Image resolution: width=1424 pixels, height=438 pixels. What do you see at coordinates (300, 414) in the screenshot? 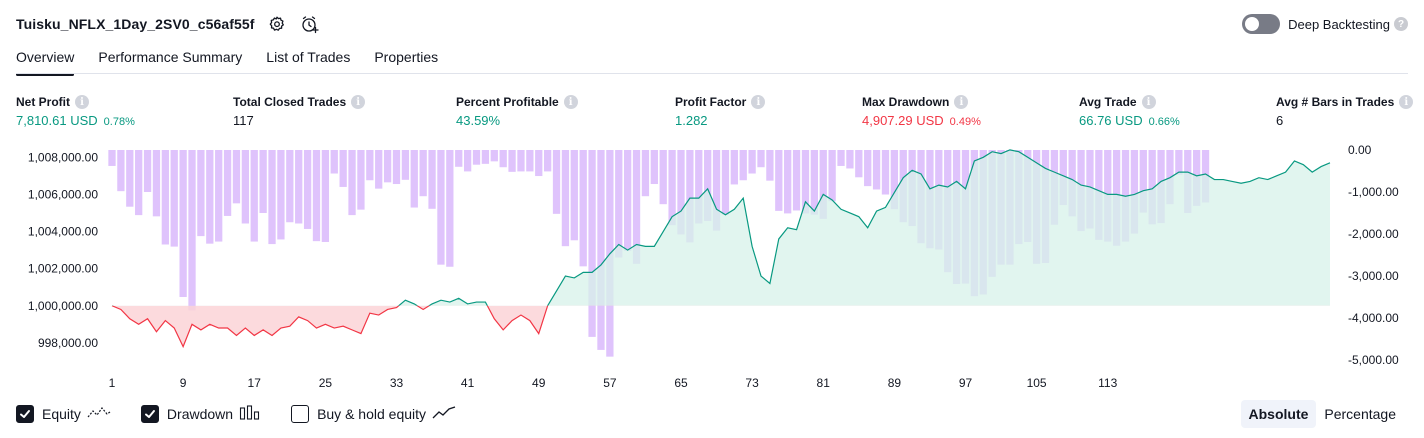
I see `buy-hold-checkbox` at bounding box center [300, 414].